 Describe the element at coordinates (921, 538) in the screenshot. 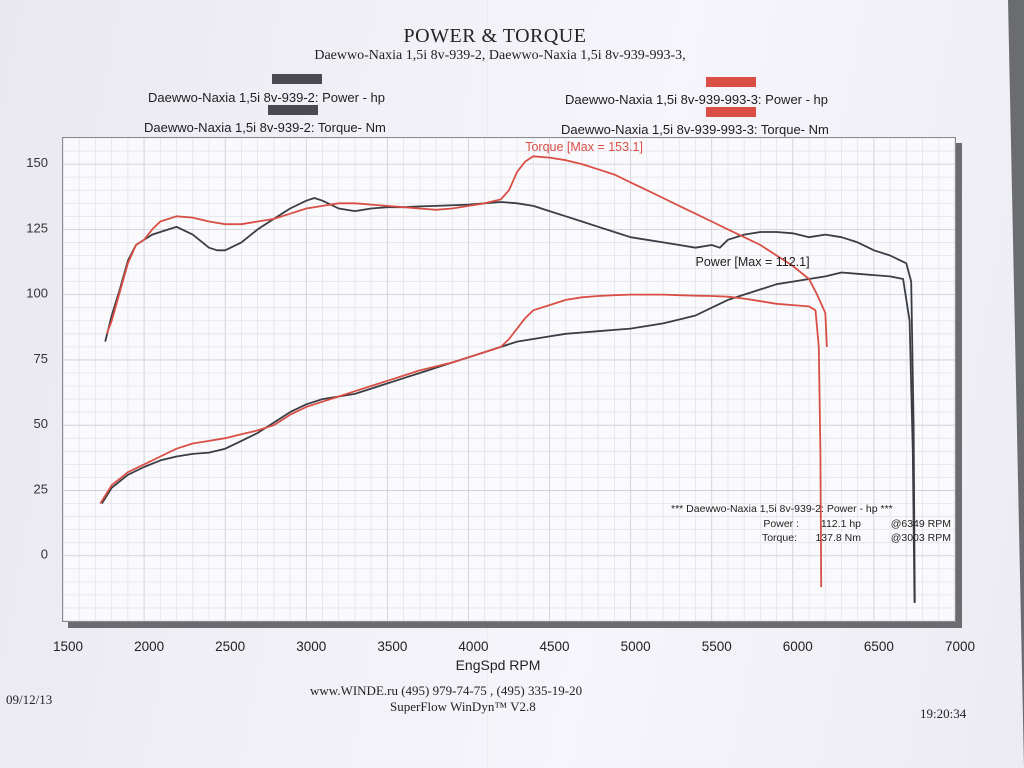

I see `info-torque-rpm: @3003 RPM` at that location.